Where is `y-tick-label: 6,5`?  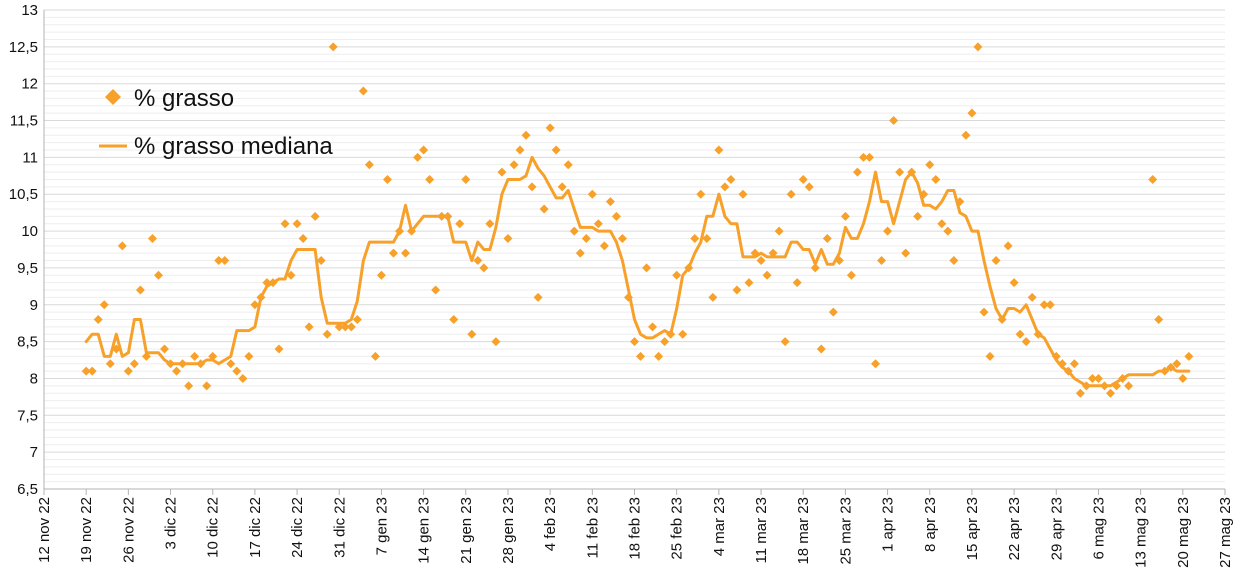
y-tick-label: 6,5 is located at coordinates (27, 489).